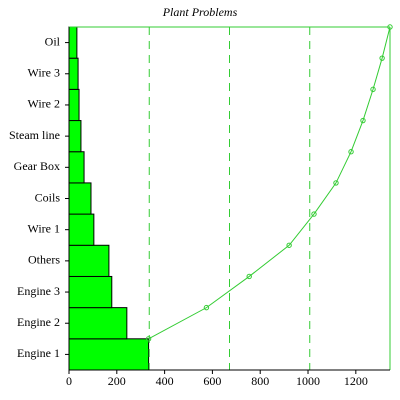  I want to click on y-tick-label: Engine 1, so click(38, 353).